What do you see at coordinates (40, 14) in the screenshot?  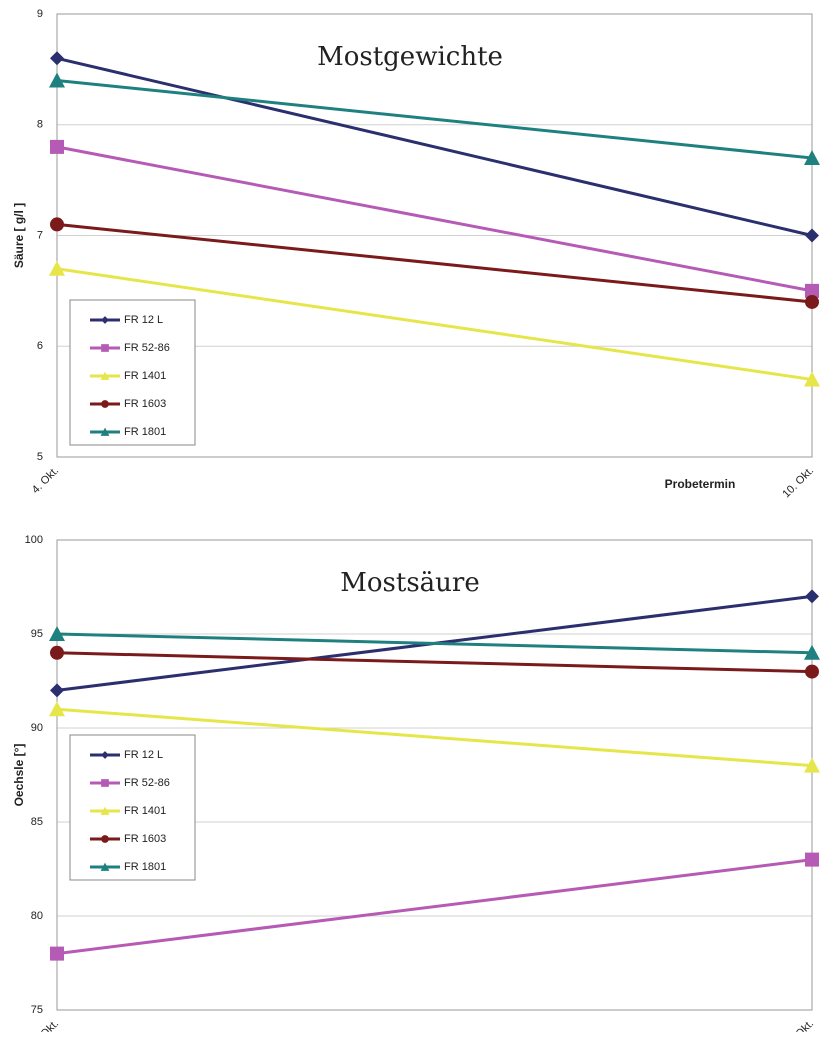 I see `y-tick-label: 9` at bounding box center [40, 14].